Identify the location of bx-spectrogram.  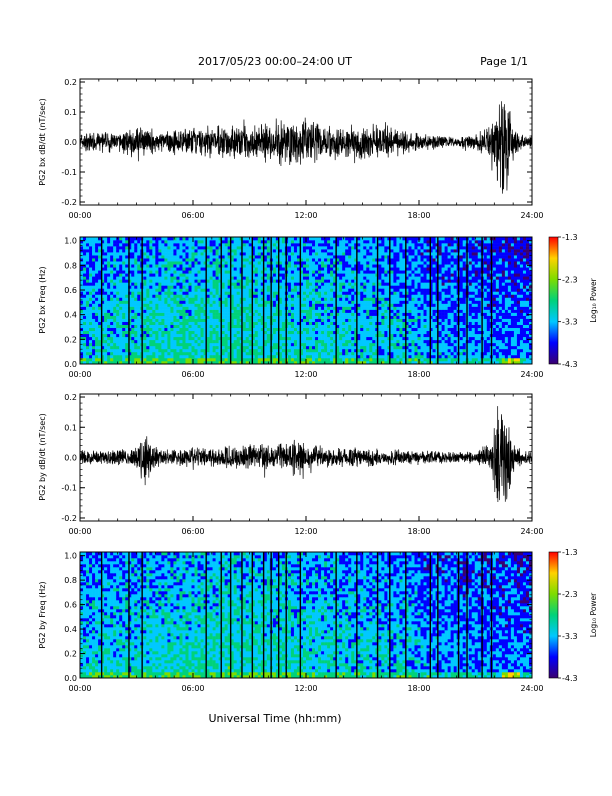
(306, 300).